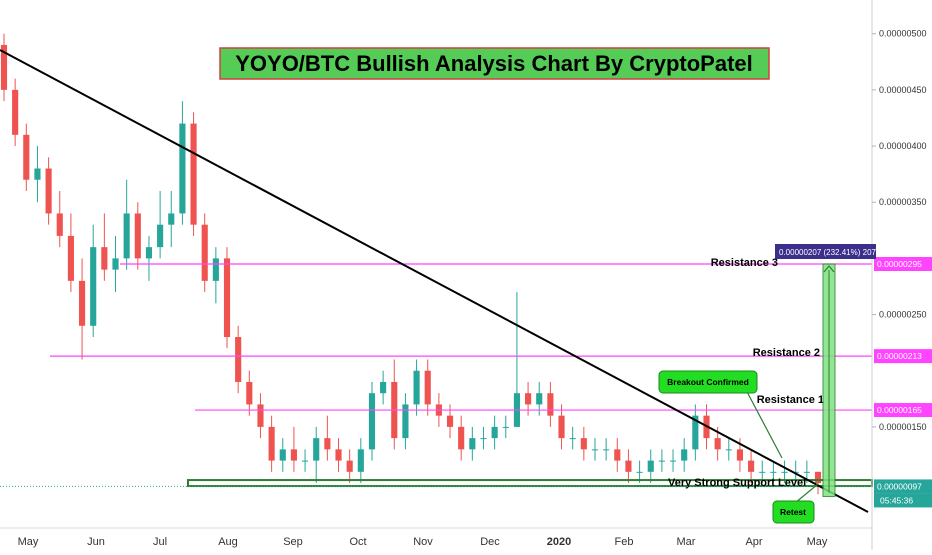  I want to click on measure-label-bg, so click(825, 251).